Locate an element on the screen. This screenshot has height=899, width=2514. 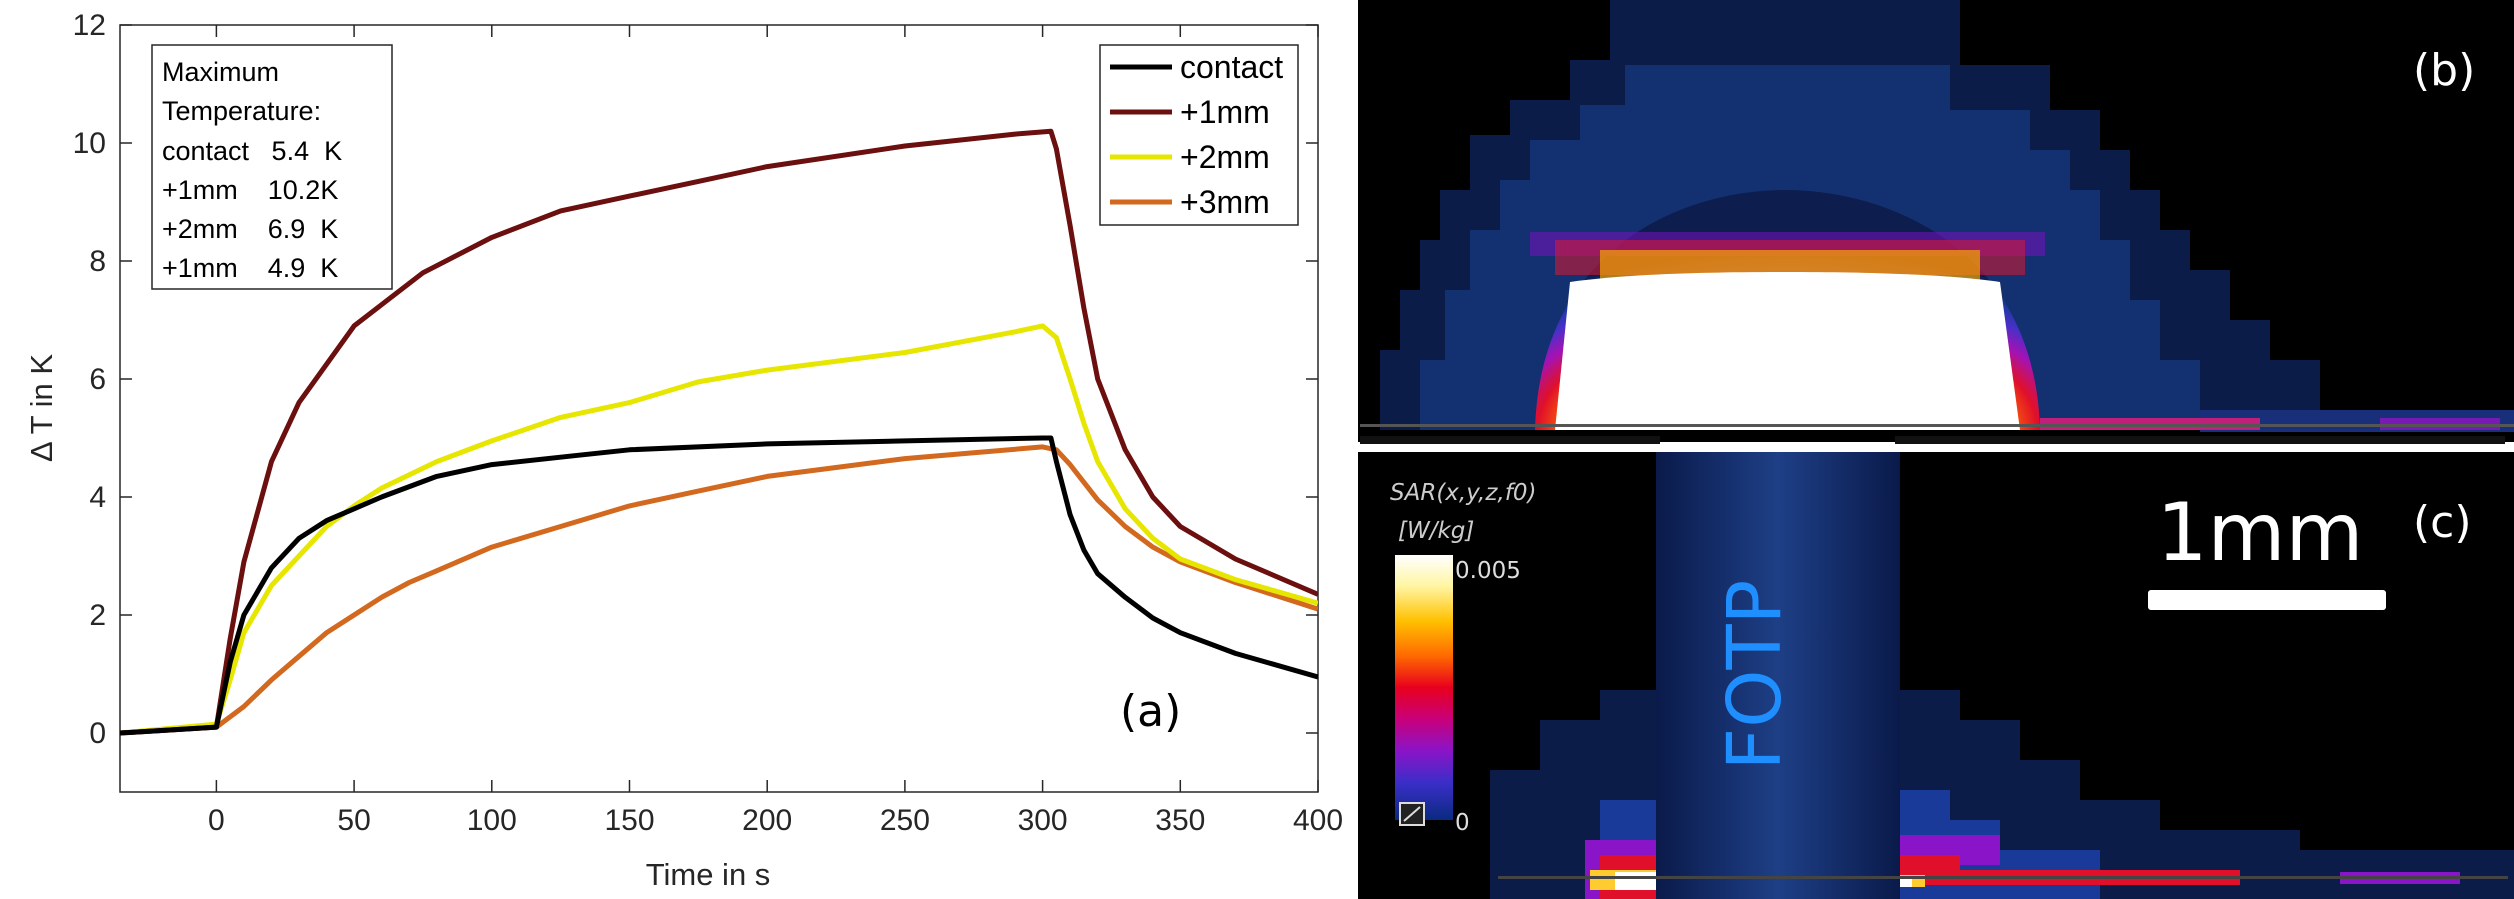
legend-label-contact: contact is located at coordinates (1231, 67).